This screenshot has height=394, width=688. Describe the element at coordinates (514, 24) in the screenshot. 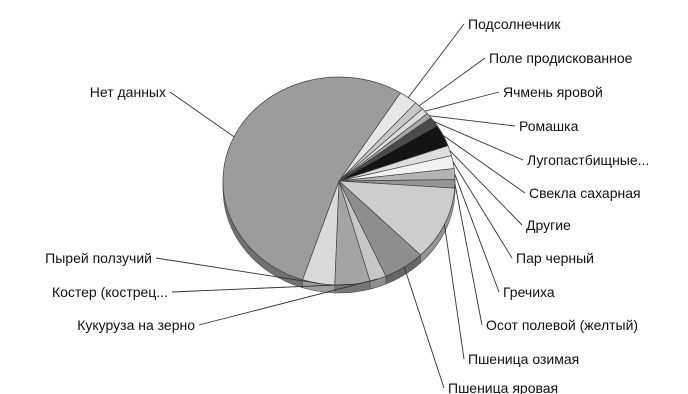

I see `slice-label: Подсолнечник` at that location.